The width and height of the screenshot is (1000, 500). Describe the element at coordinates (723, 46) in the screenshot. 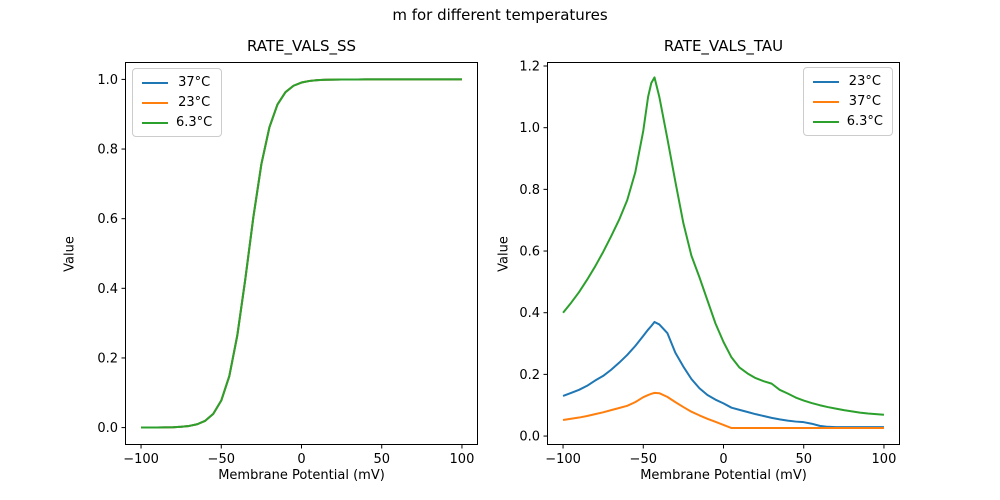

I see `subplot-title-tau: RATE_VALS_TAU` at that location.